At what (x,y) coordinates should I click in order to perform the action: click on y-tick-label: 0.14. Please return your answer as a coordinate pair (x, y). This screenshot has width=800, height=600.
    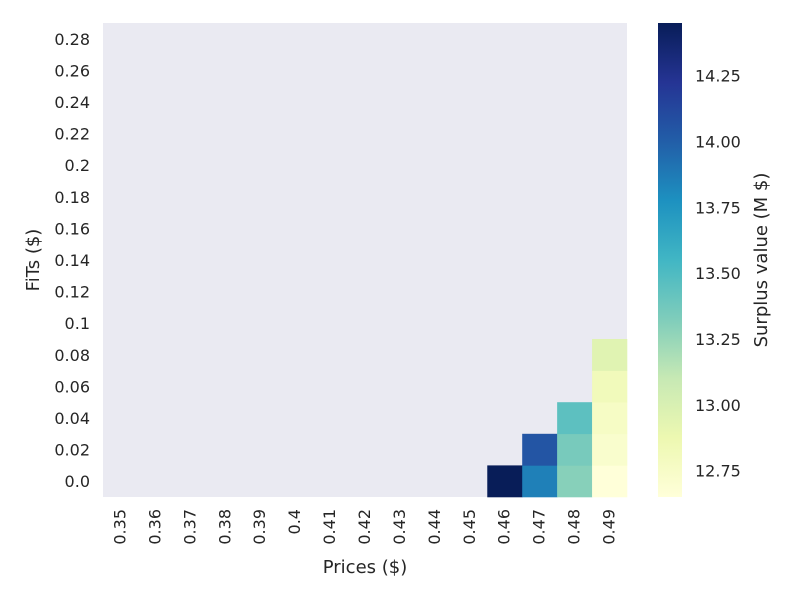
    Looking at the image, I should click on (72, 260).